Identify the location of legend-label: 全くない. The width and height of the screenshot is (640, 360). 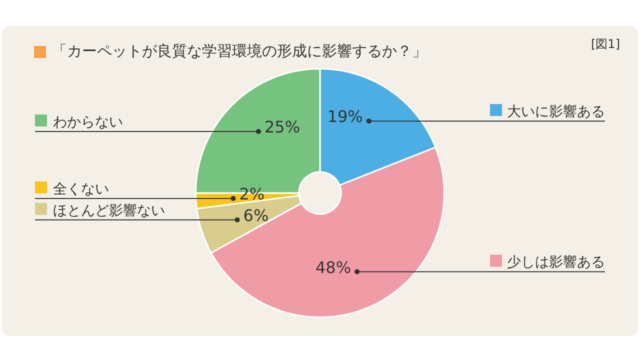
(81, 189).